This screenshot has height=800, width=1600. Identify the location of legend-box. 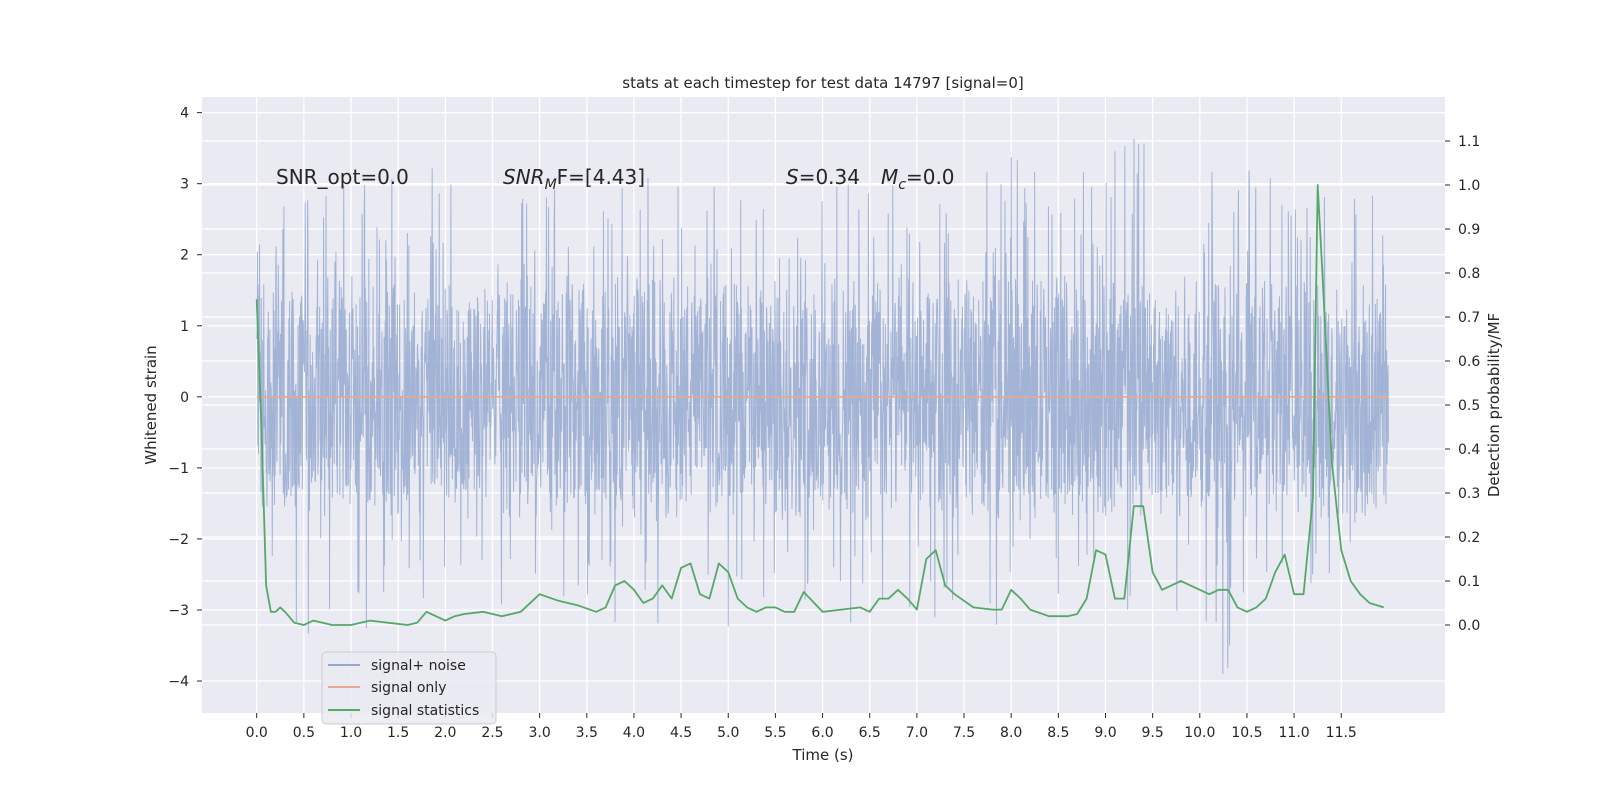
(409, 688).